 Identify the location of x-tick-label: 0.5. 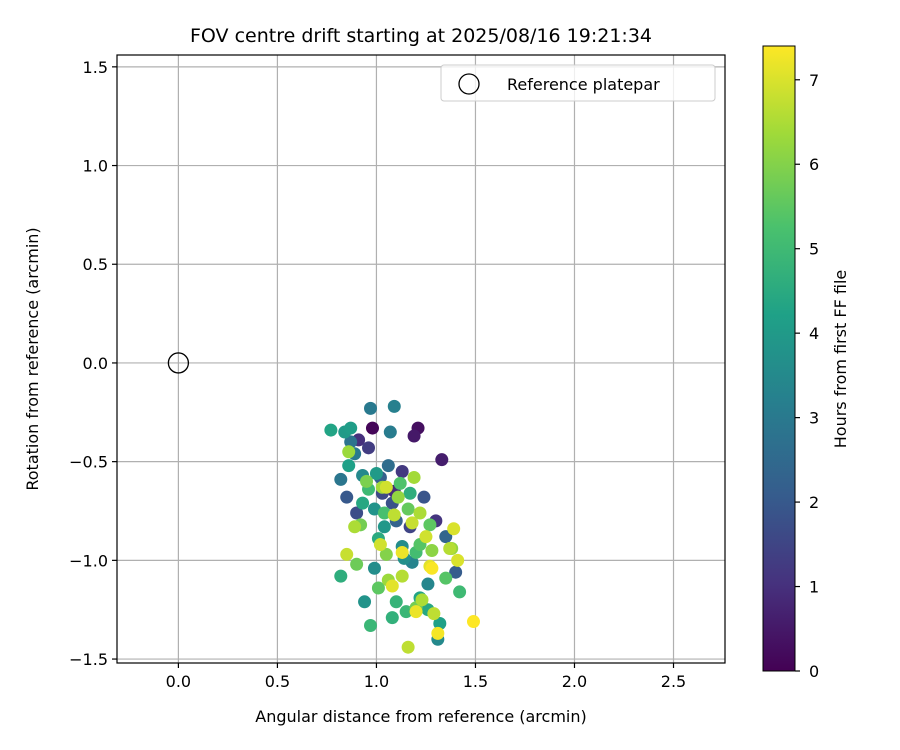
(277, 681).